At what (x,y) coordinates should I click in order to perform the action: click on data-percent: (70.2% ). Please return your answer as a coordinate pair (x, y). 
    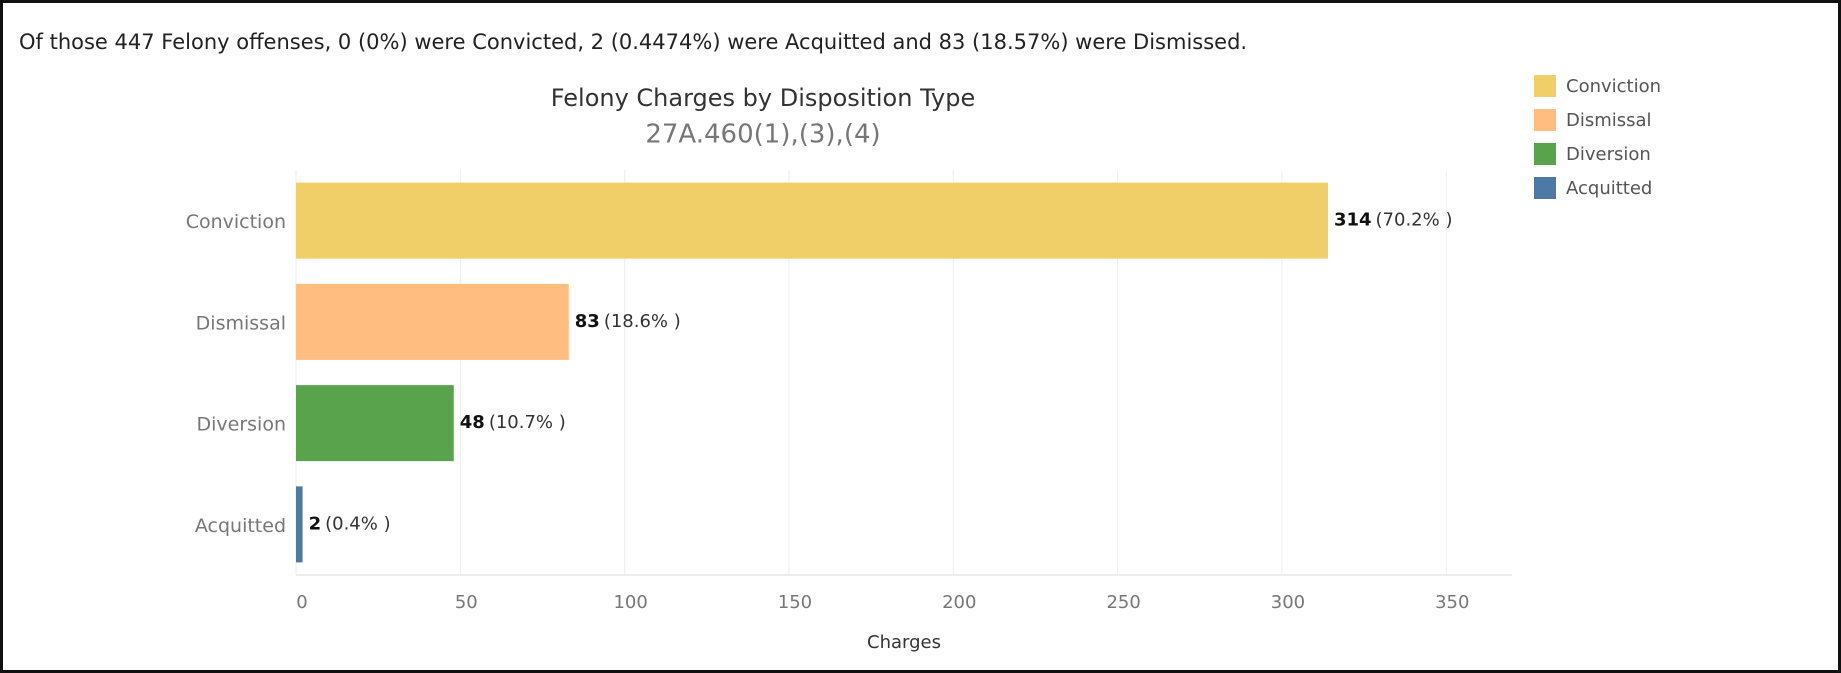
    Looking at the image, I should click on (1414, 220).